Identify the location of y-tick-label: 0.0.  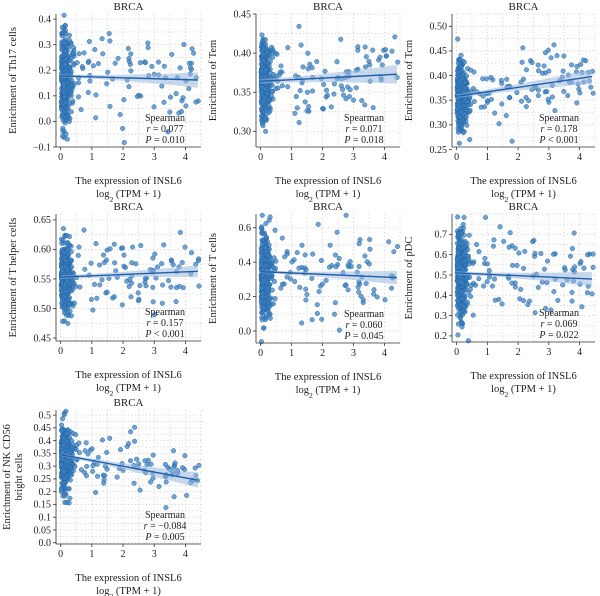
(45, 122).